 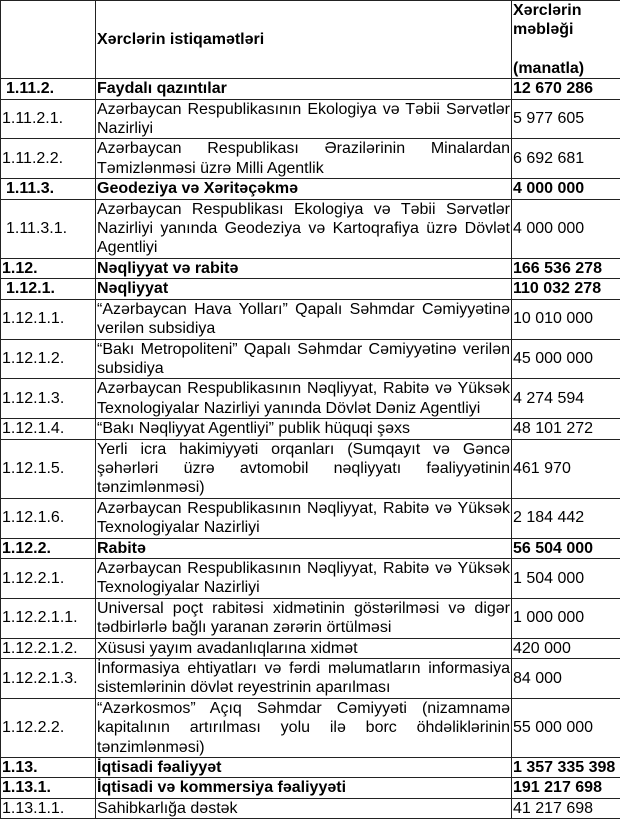 I want to click on row-amount: 1 504 000, so click(x=565, y=578).